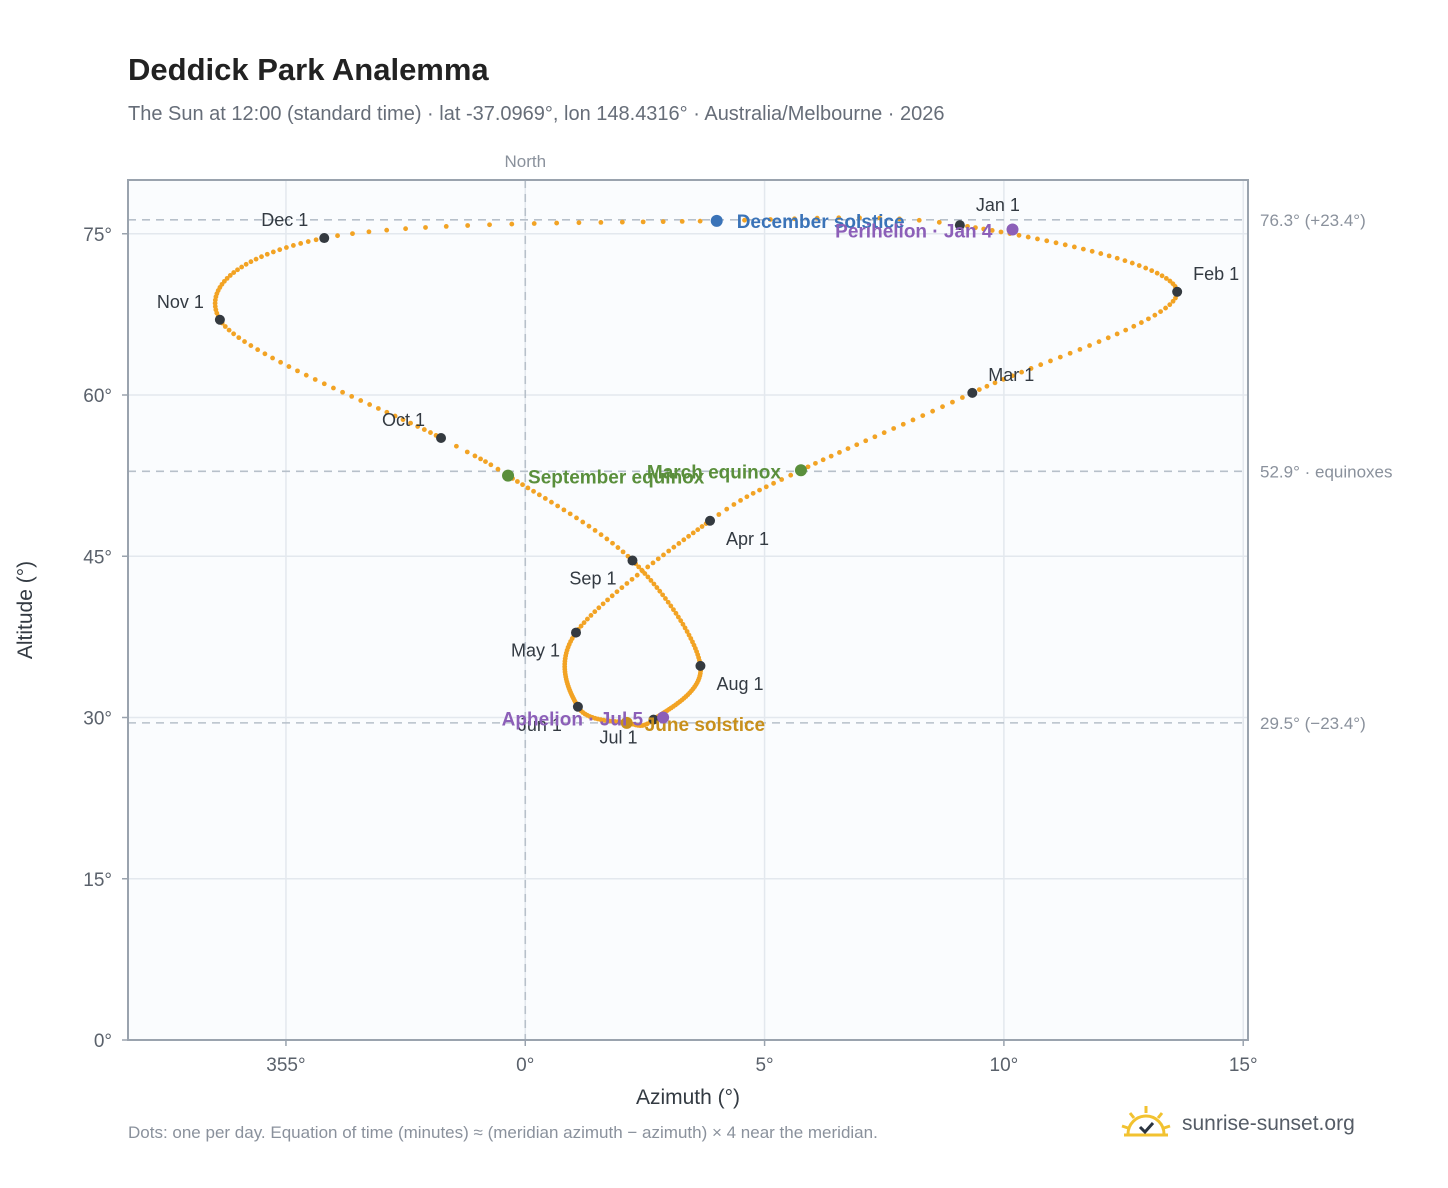 Image resolution: width=1448 pixels, height=1188 pixels. What do you see at coordinates (619, 738) in the screenshot?
I see `month-label: Jul 1` at bounding box center [619, 738].